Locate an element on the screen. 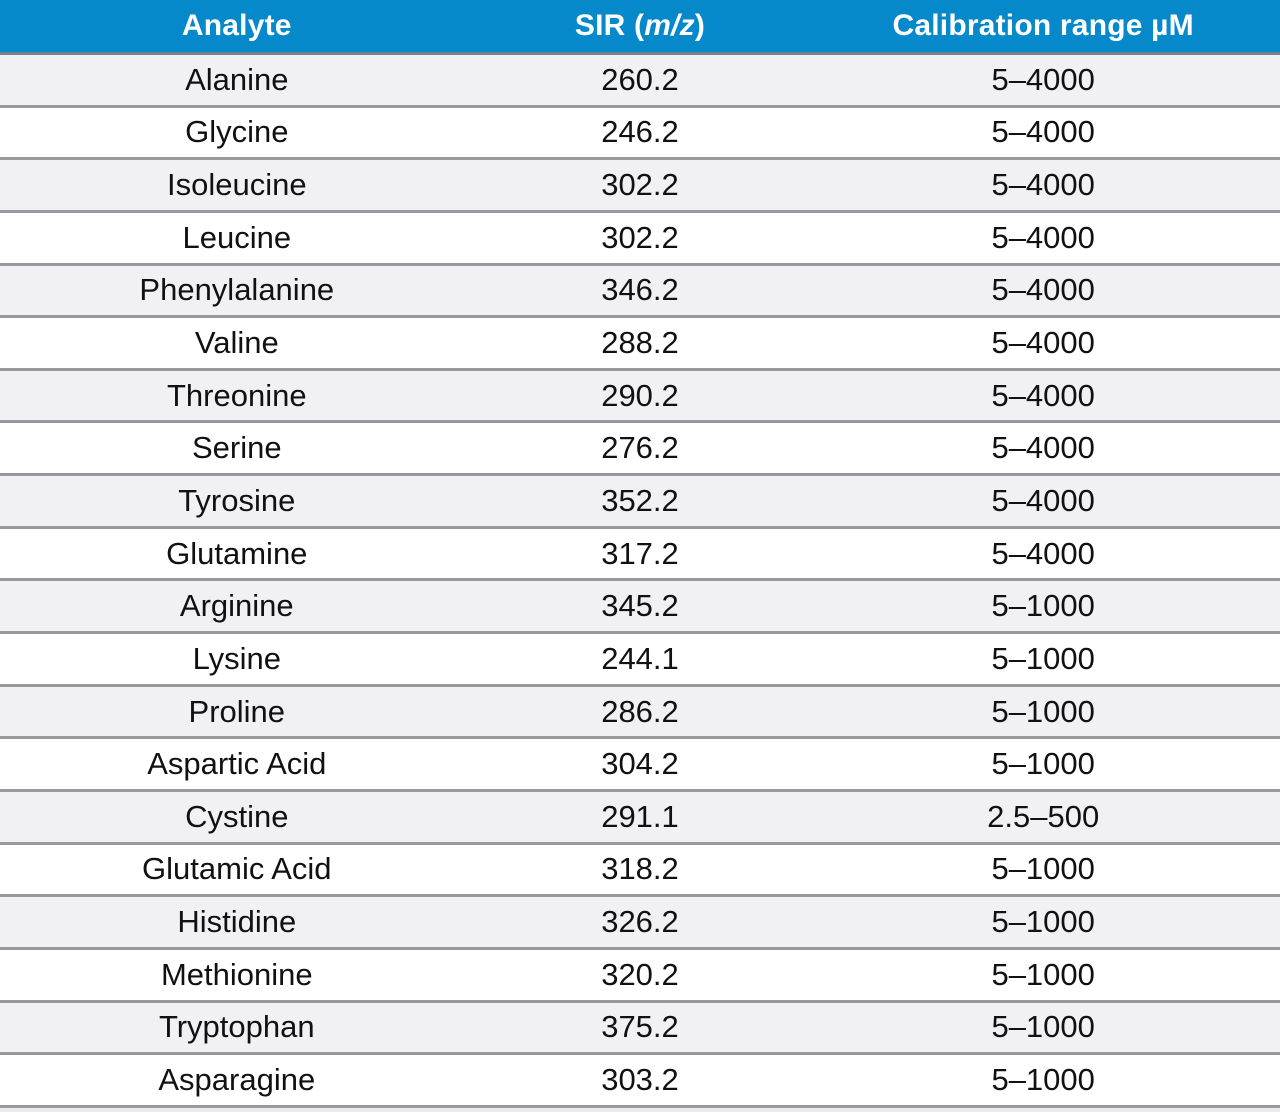 The image size is (1280, 1112). table-row: Histidine 326.2 5–1000 is located at coordinates (640, 920).